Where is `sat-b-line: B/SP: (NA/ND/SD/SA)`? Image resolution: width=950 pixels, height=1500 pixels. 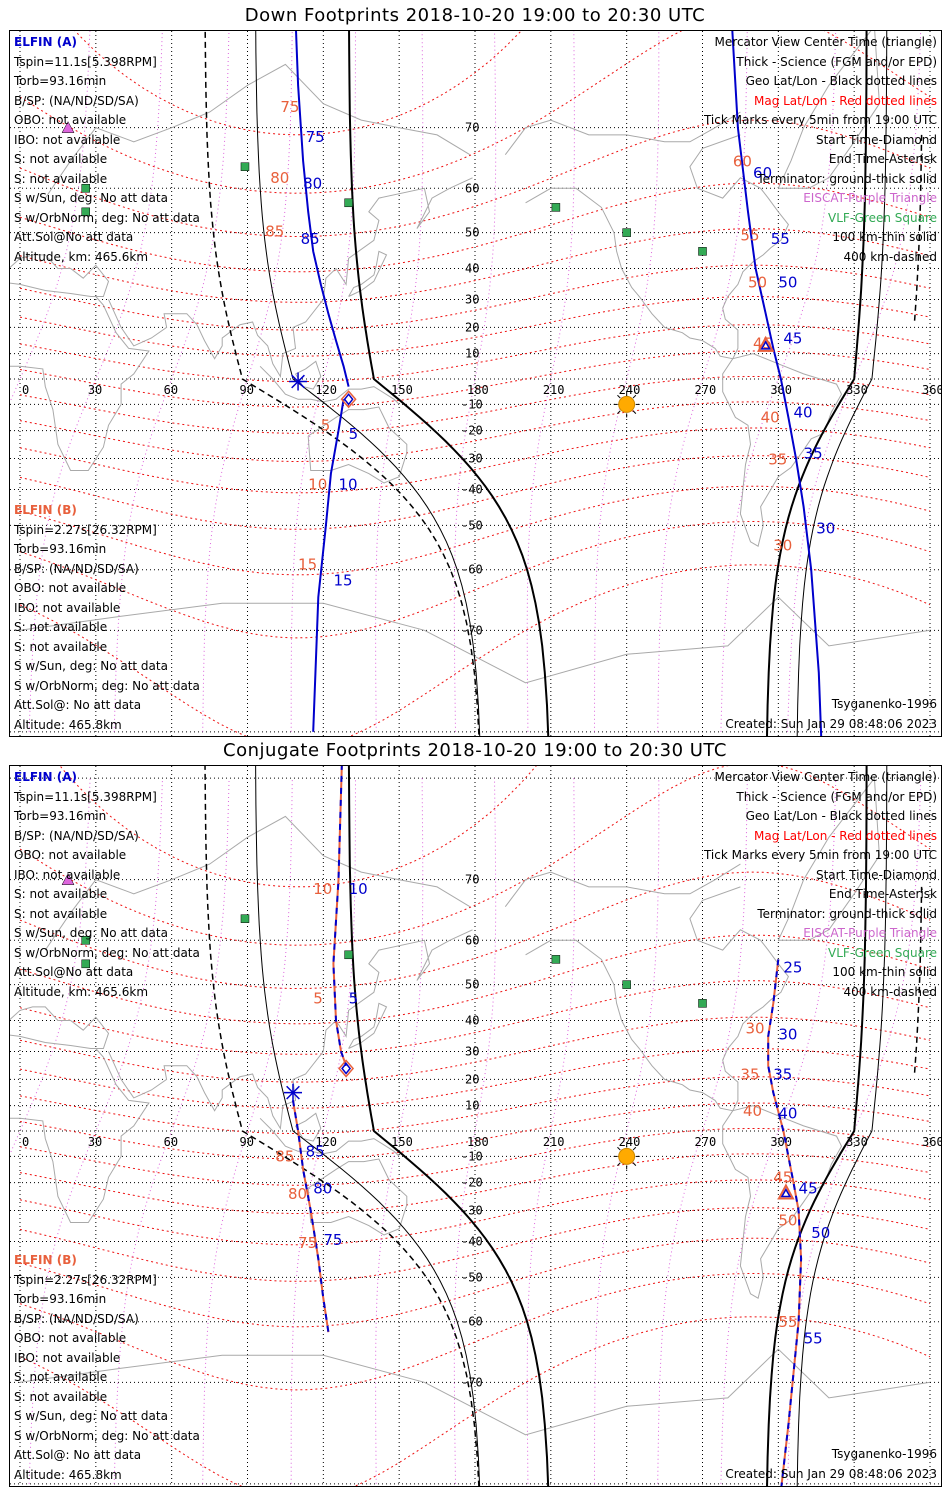 sat-b-line: B/SP: (NA/ND/SD/SA) is located at coordinates (76, 1318).